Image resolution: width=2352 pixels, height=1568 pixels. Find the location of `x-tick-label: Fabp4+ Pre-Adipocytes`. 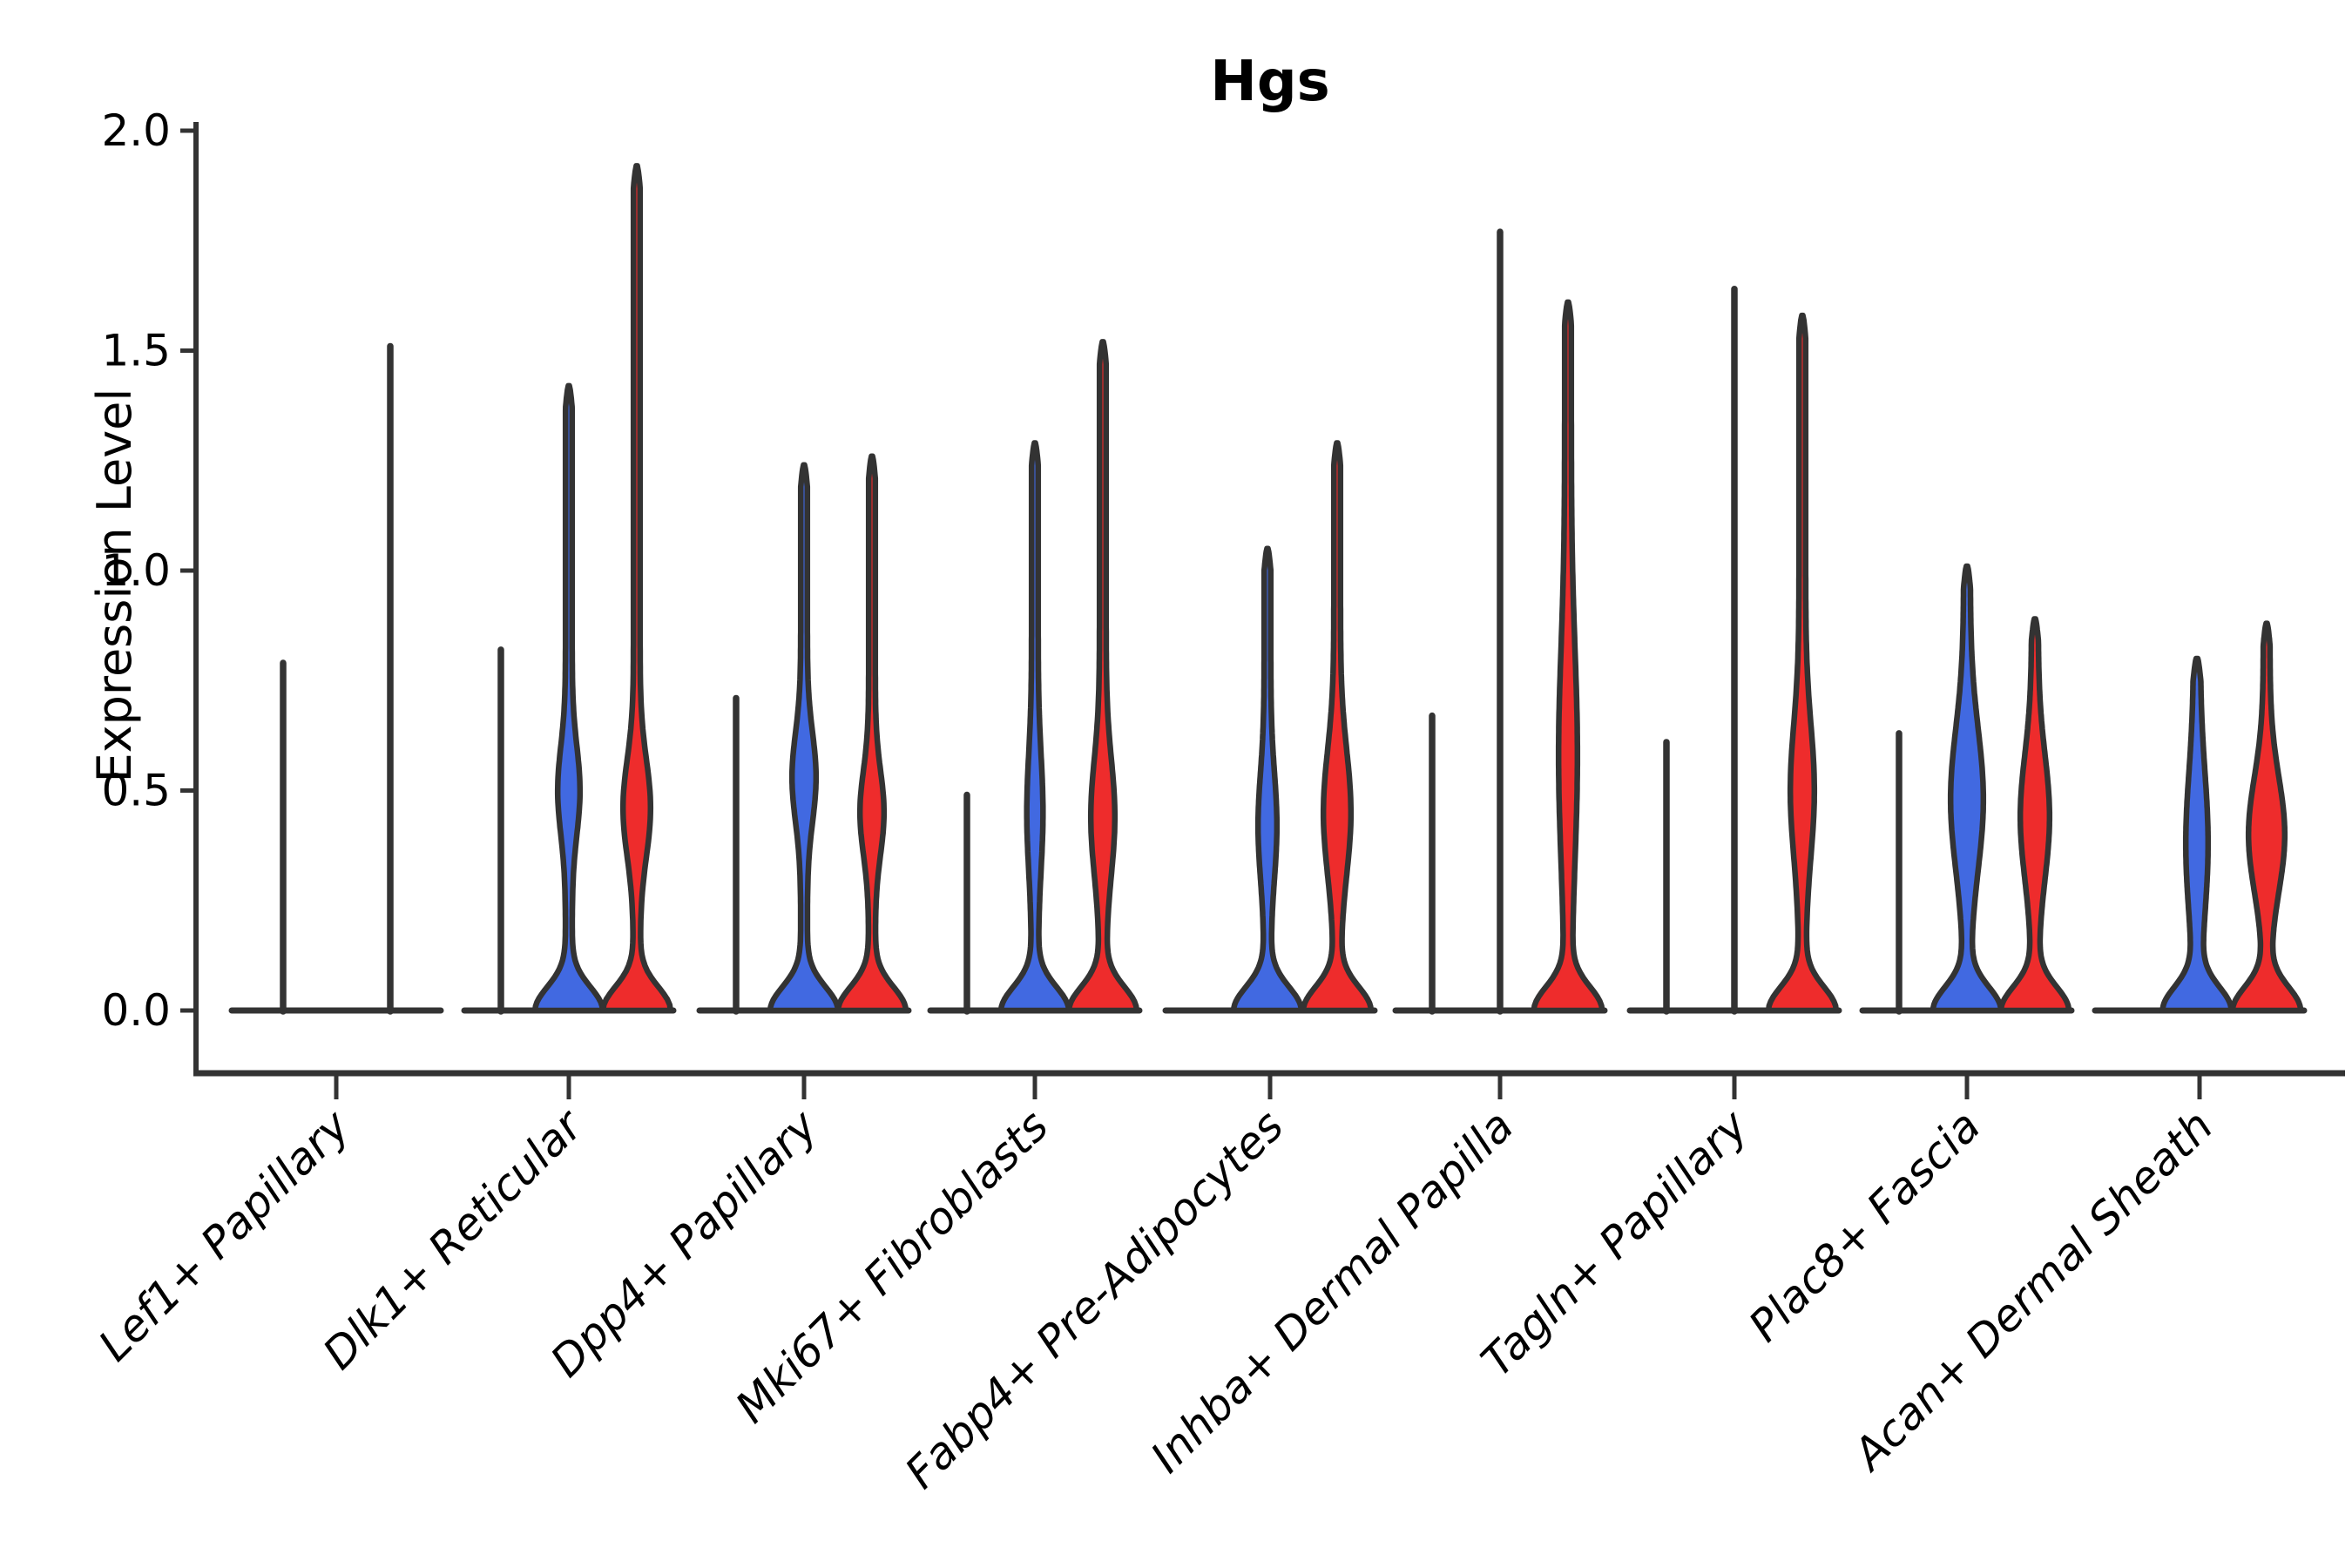

x-tick-label: Fabp4+ Pre-Adipocytes is located at coordinates (1095, 1299).